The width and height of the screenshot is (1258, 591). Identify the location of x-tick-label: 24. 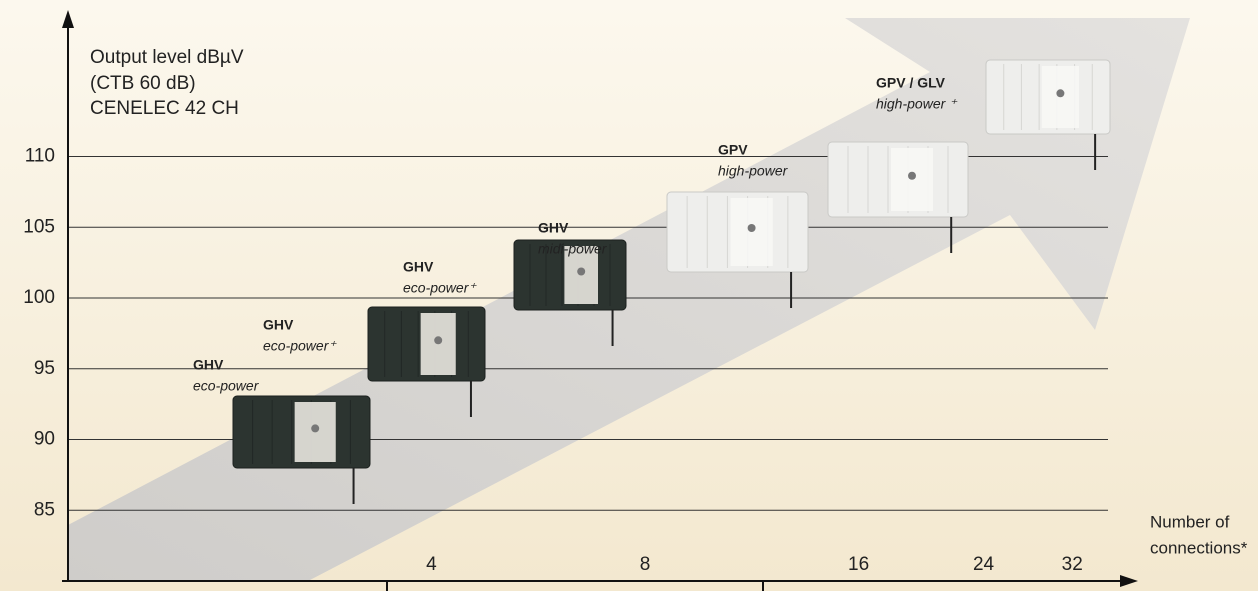
(984, 564).